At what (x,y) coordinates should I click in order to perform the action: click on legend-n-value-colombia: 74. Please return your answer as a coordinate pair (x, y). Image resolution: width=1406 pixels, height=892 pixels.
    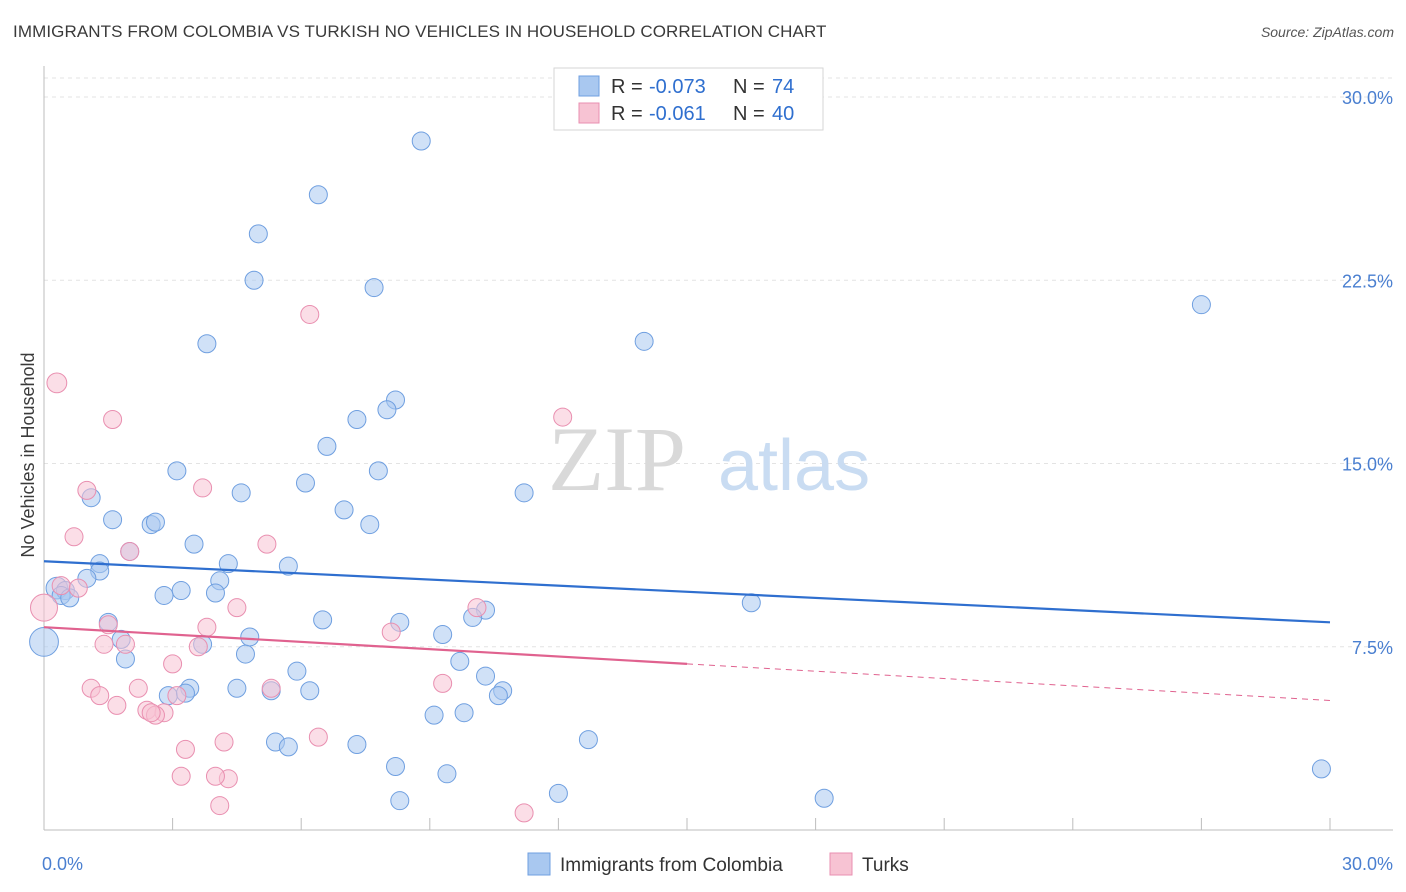
    Looking at the image, I should click on (783, 87).